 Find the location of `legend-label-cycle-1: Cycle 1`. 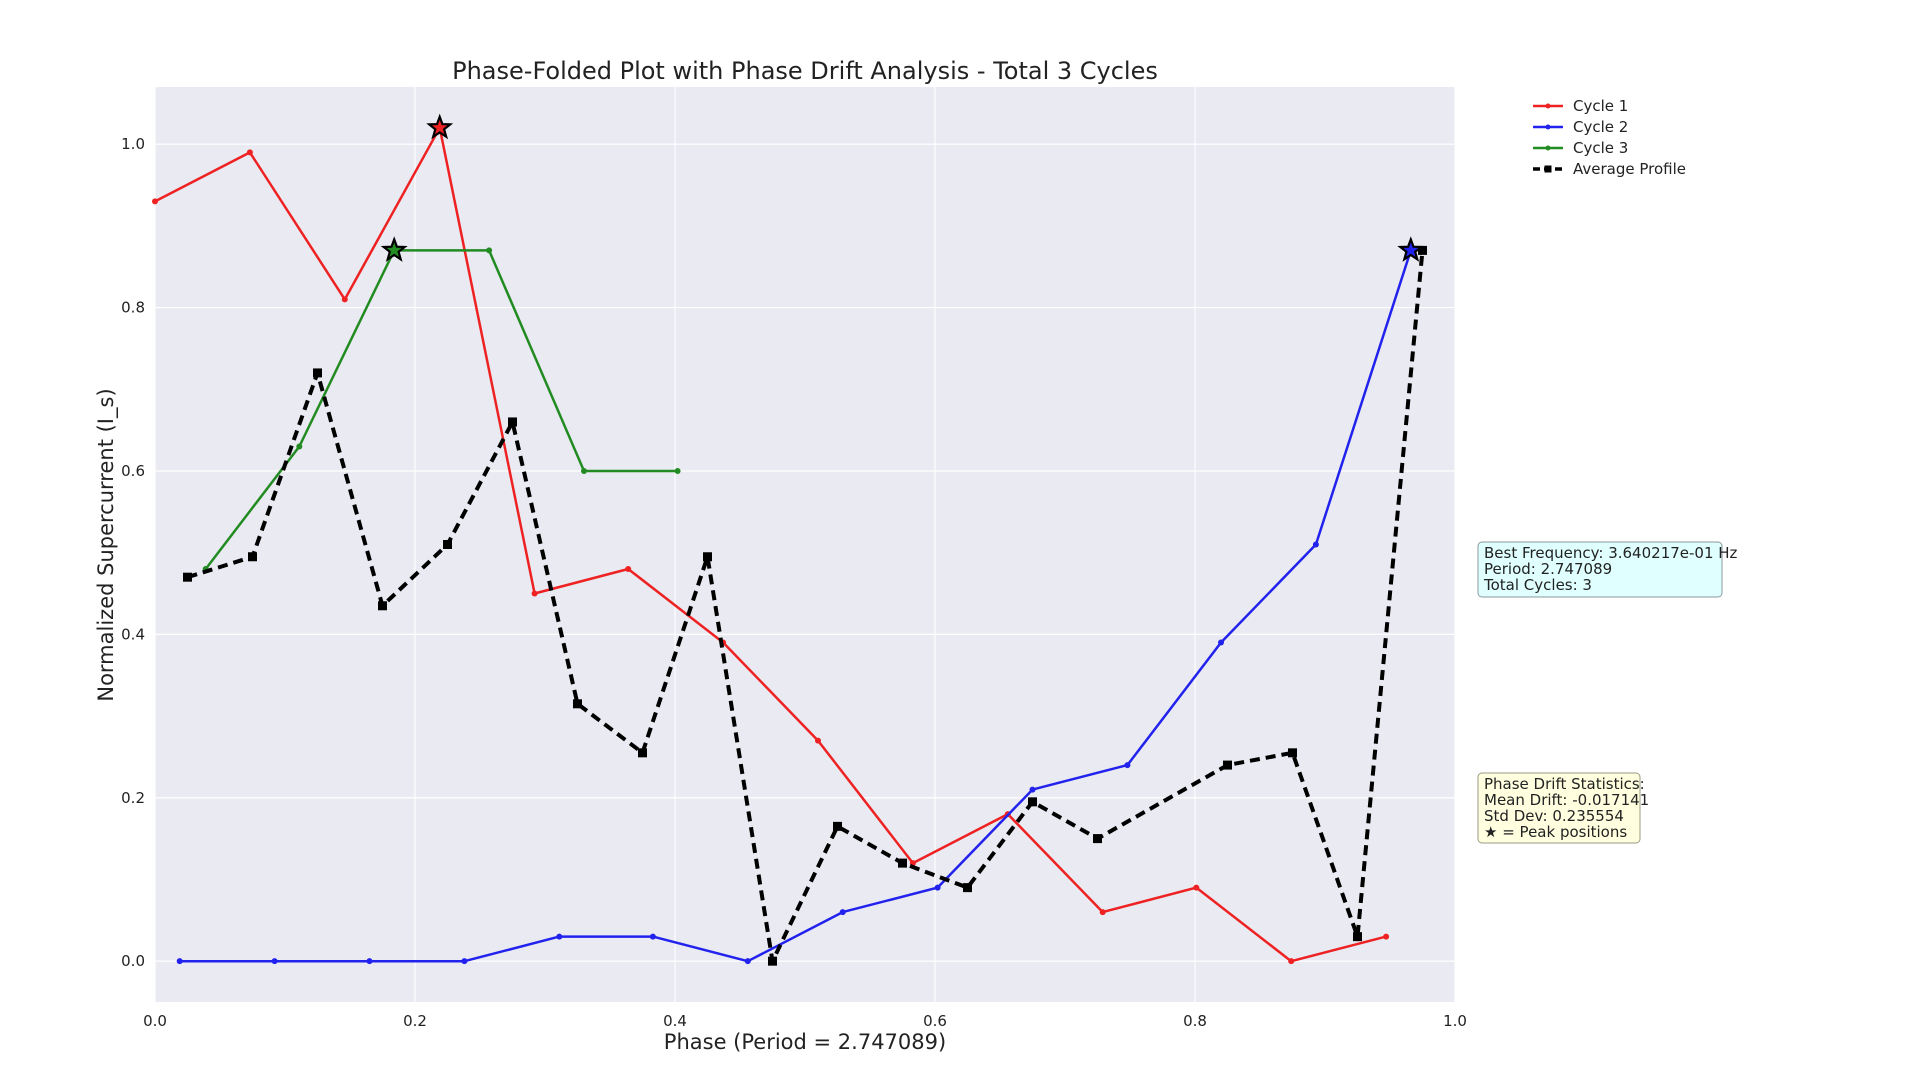

legend-label-cycle-1: Cycle 1 is located at coordinates (1600, 106).